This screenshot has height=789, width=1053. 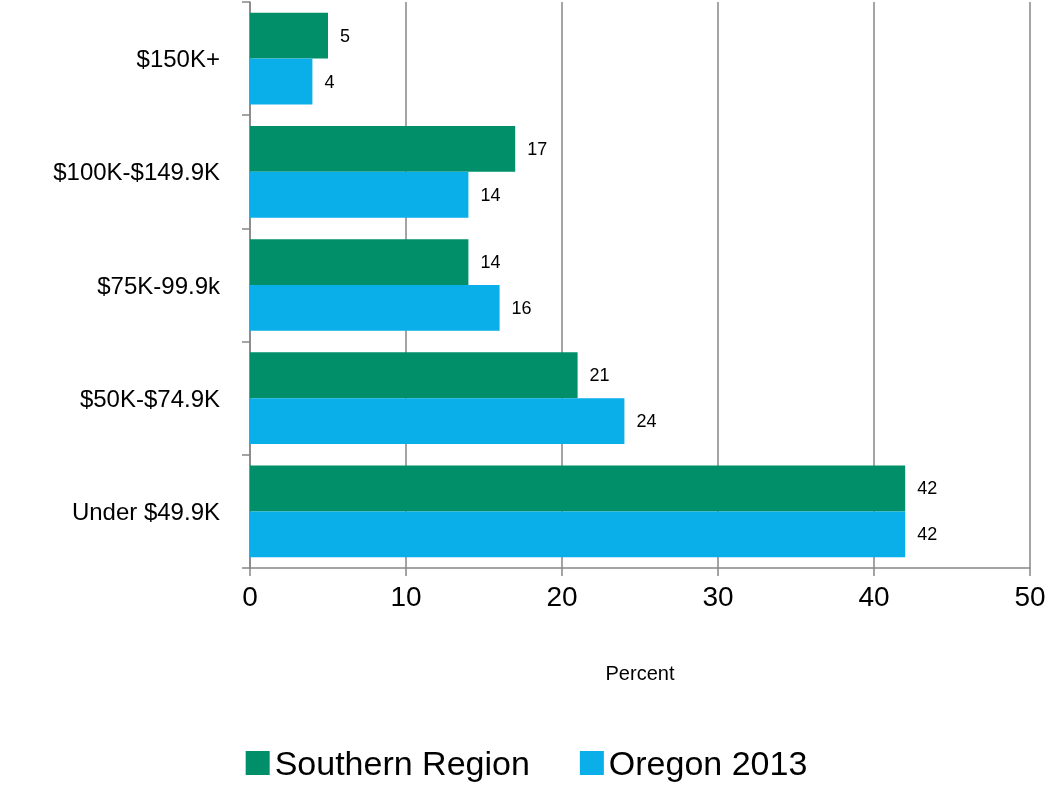 I want to click on data-label: 21, so click(x=599, y=375).